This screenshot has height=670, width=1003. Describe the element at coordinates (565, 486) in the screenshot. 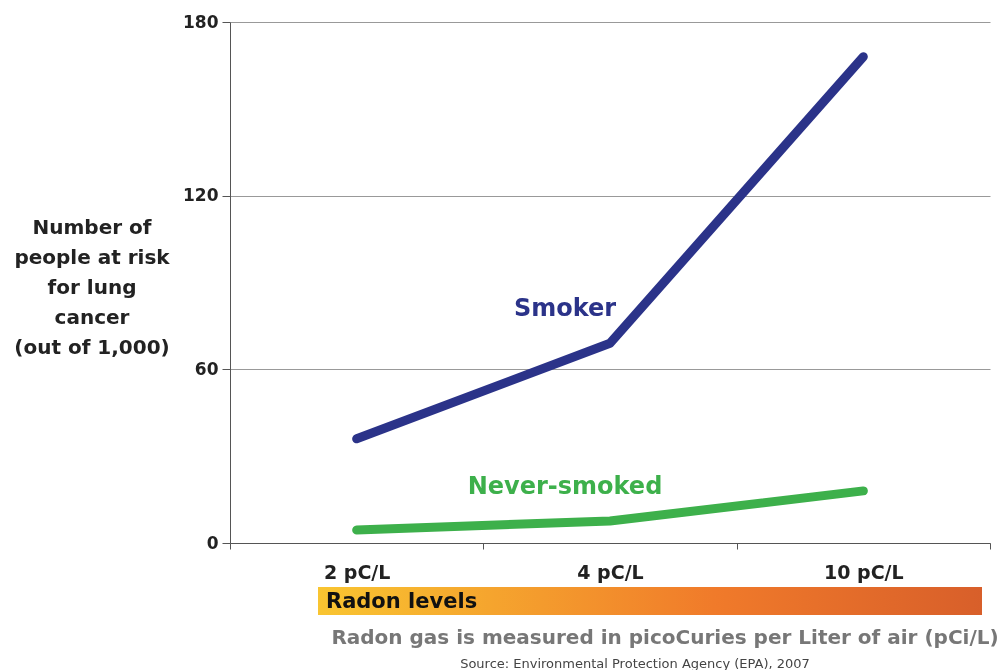

I see `series-label: Never-smoked` at that location.